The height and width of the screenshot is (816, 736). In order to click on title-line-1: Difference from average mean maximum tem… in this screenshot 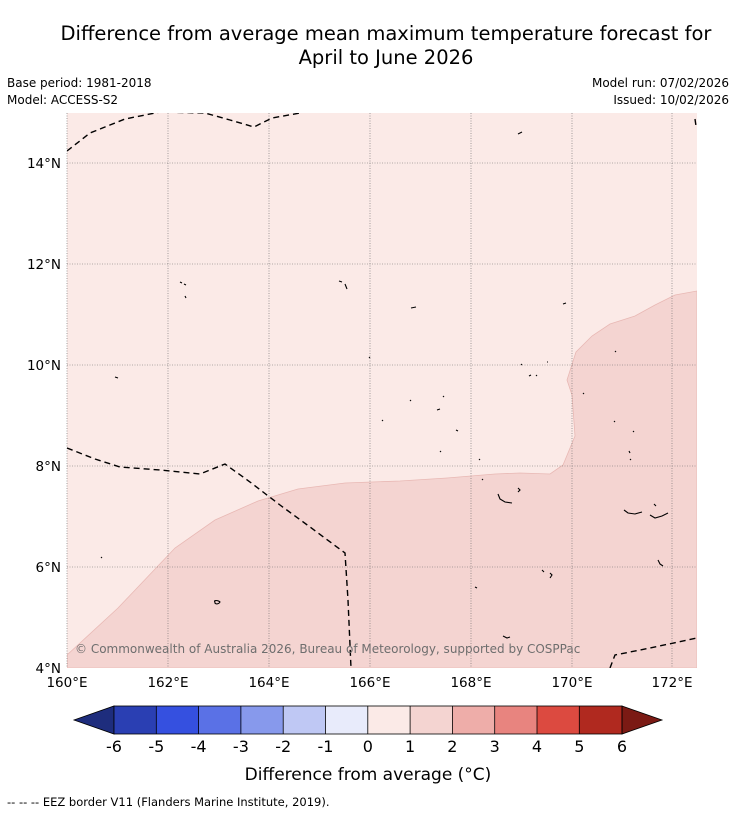, I will do `click(386, 33)`.